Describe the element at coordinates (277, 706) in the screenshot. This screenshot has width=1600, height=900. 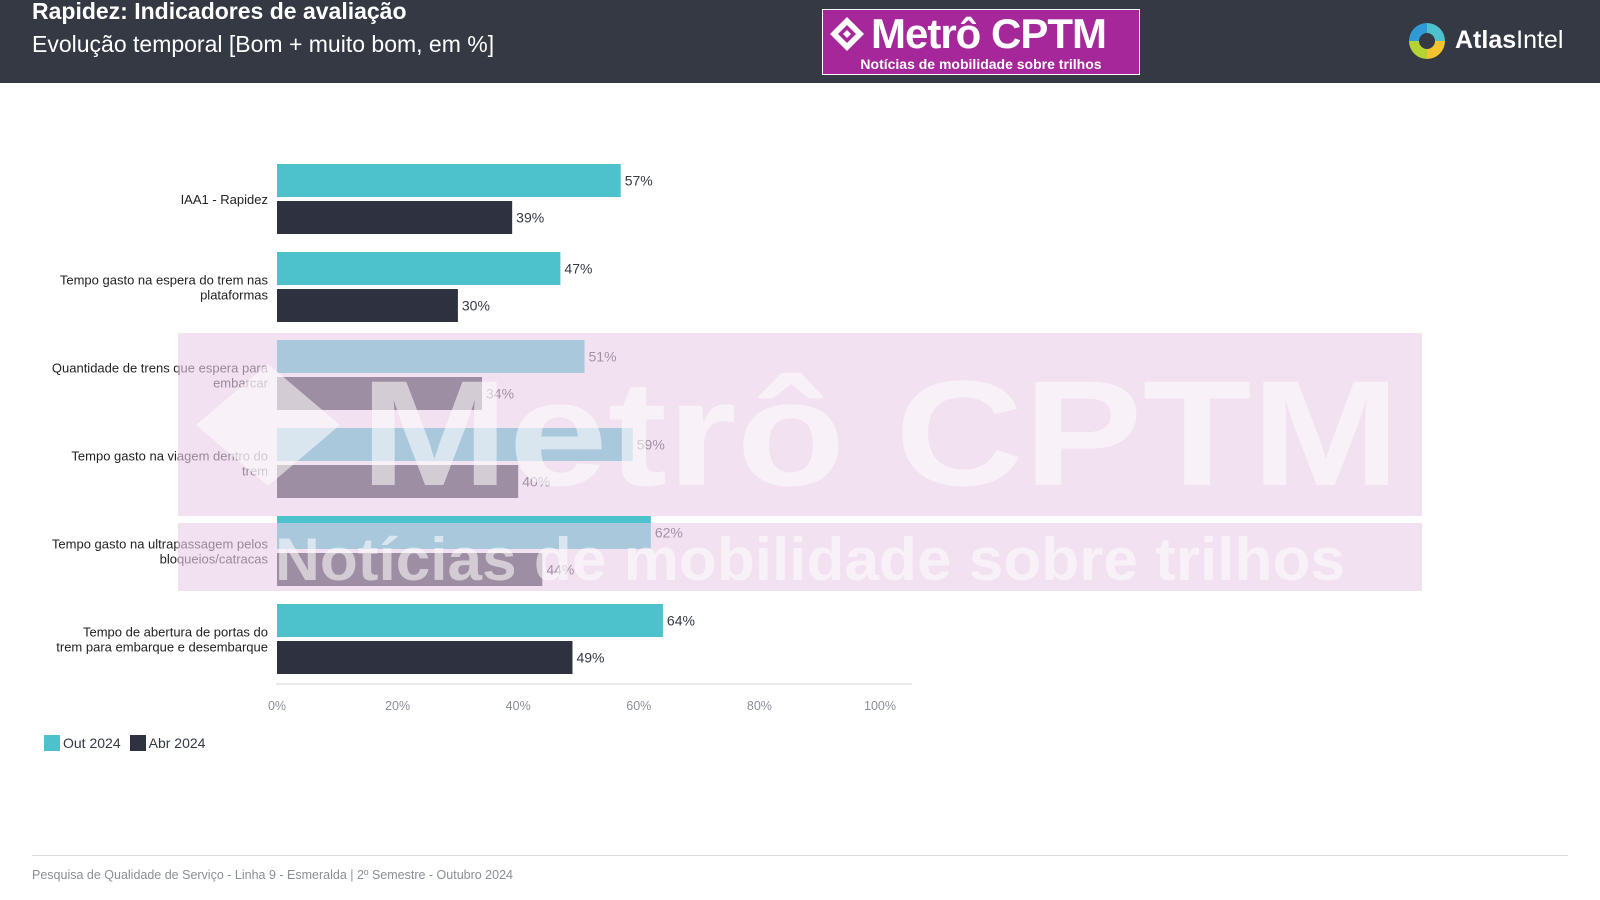
I see `x-tick-label: 0%` at that location.